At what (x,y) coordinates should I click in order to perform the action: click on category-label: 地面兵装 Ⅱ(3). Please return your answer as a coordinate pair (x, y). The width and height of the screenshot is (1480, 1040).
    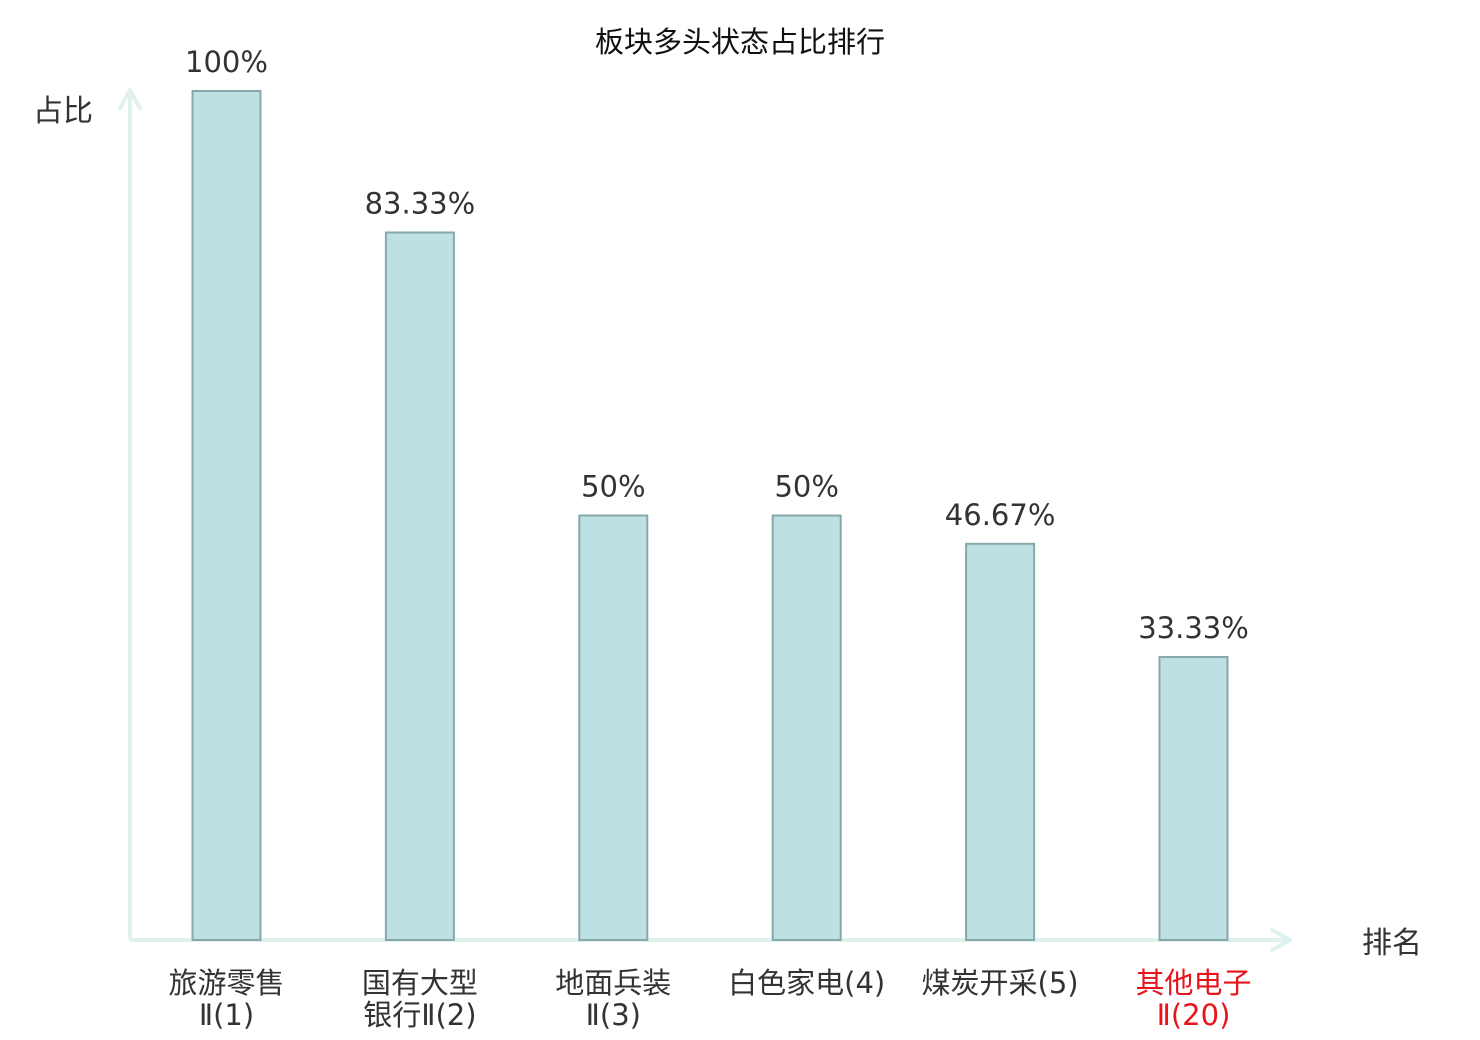
    Looking at the image, I should click on (613, 999).